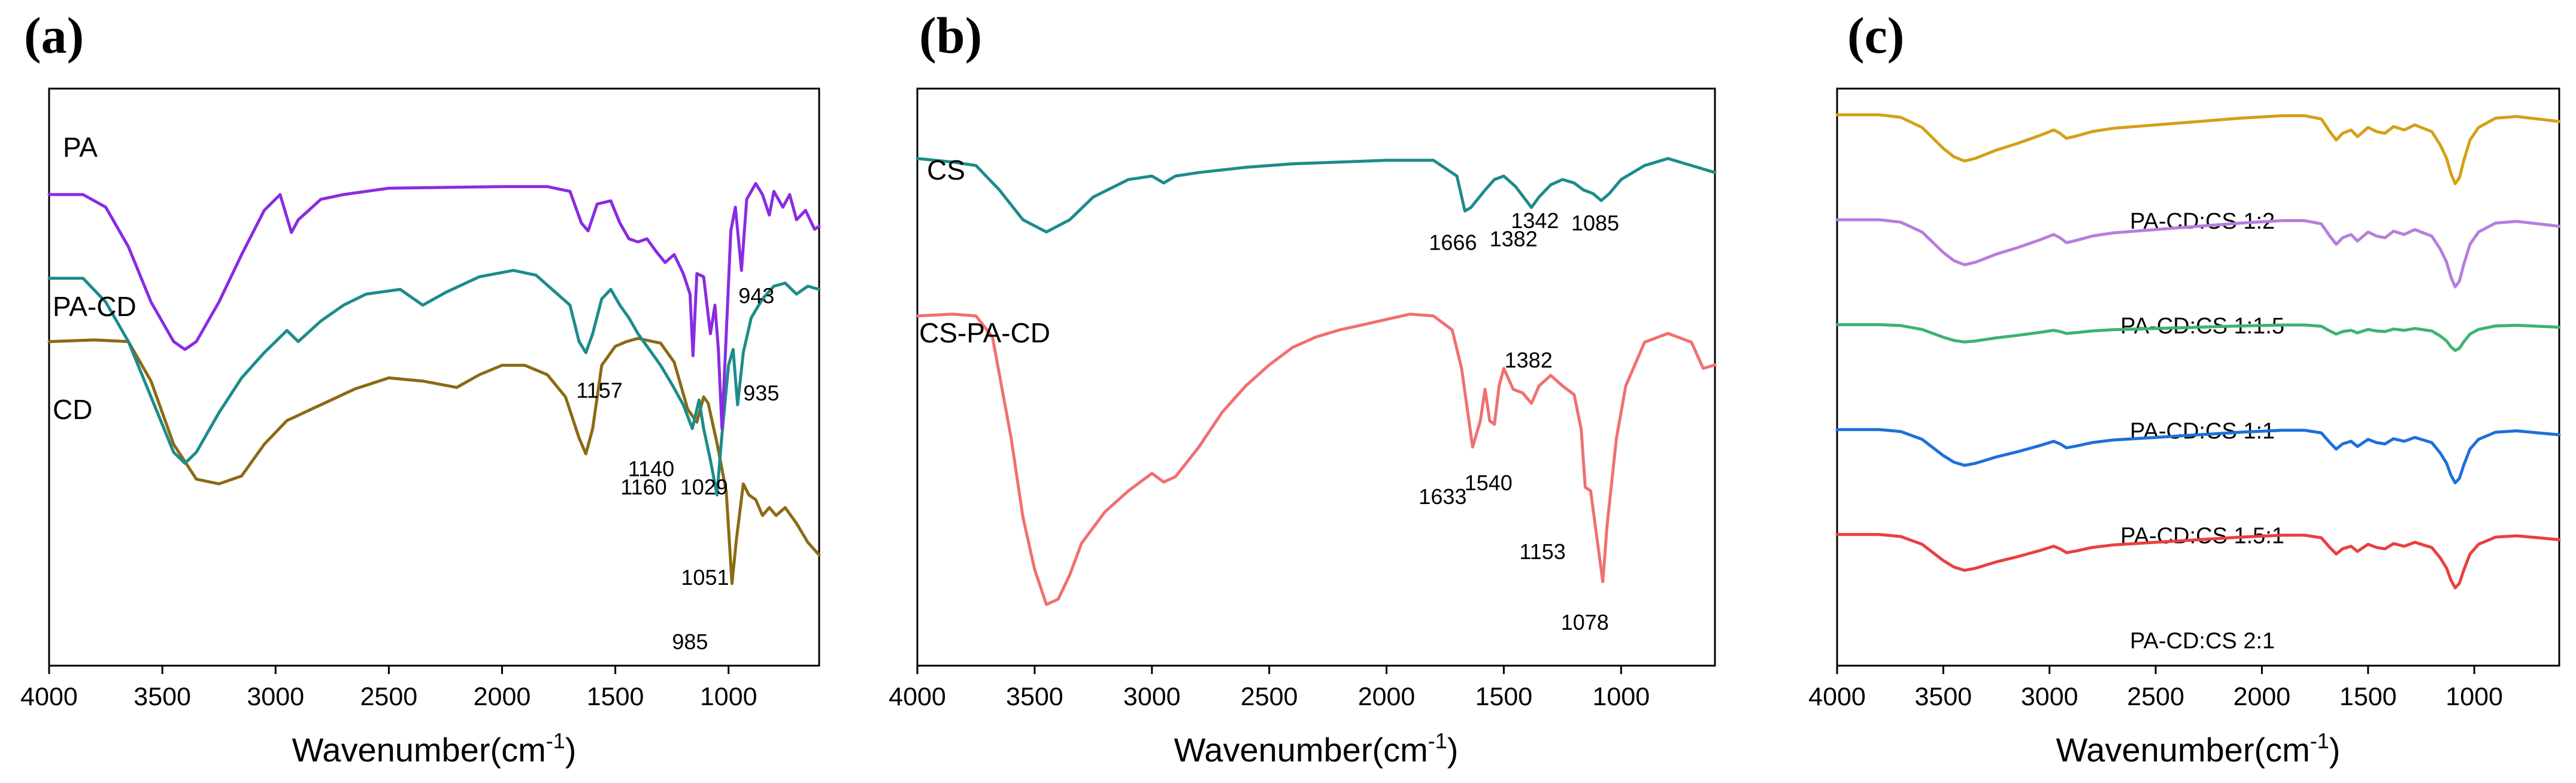 This screenshot has width=2576, height=783. I want to click on series-label: CD, so click(72, 409).